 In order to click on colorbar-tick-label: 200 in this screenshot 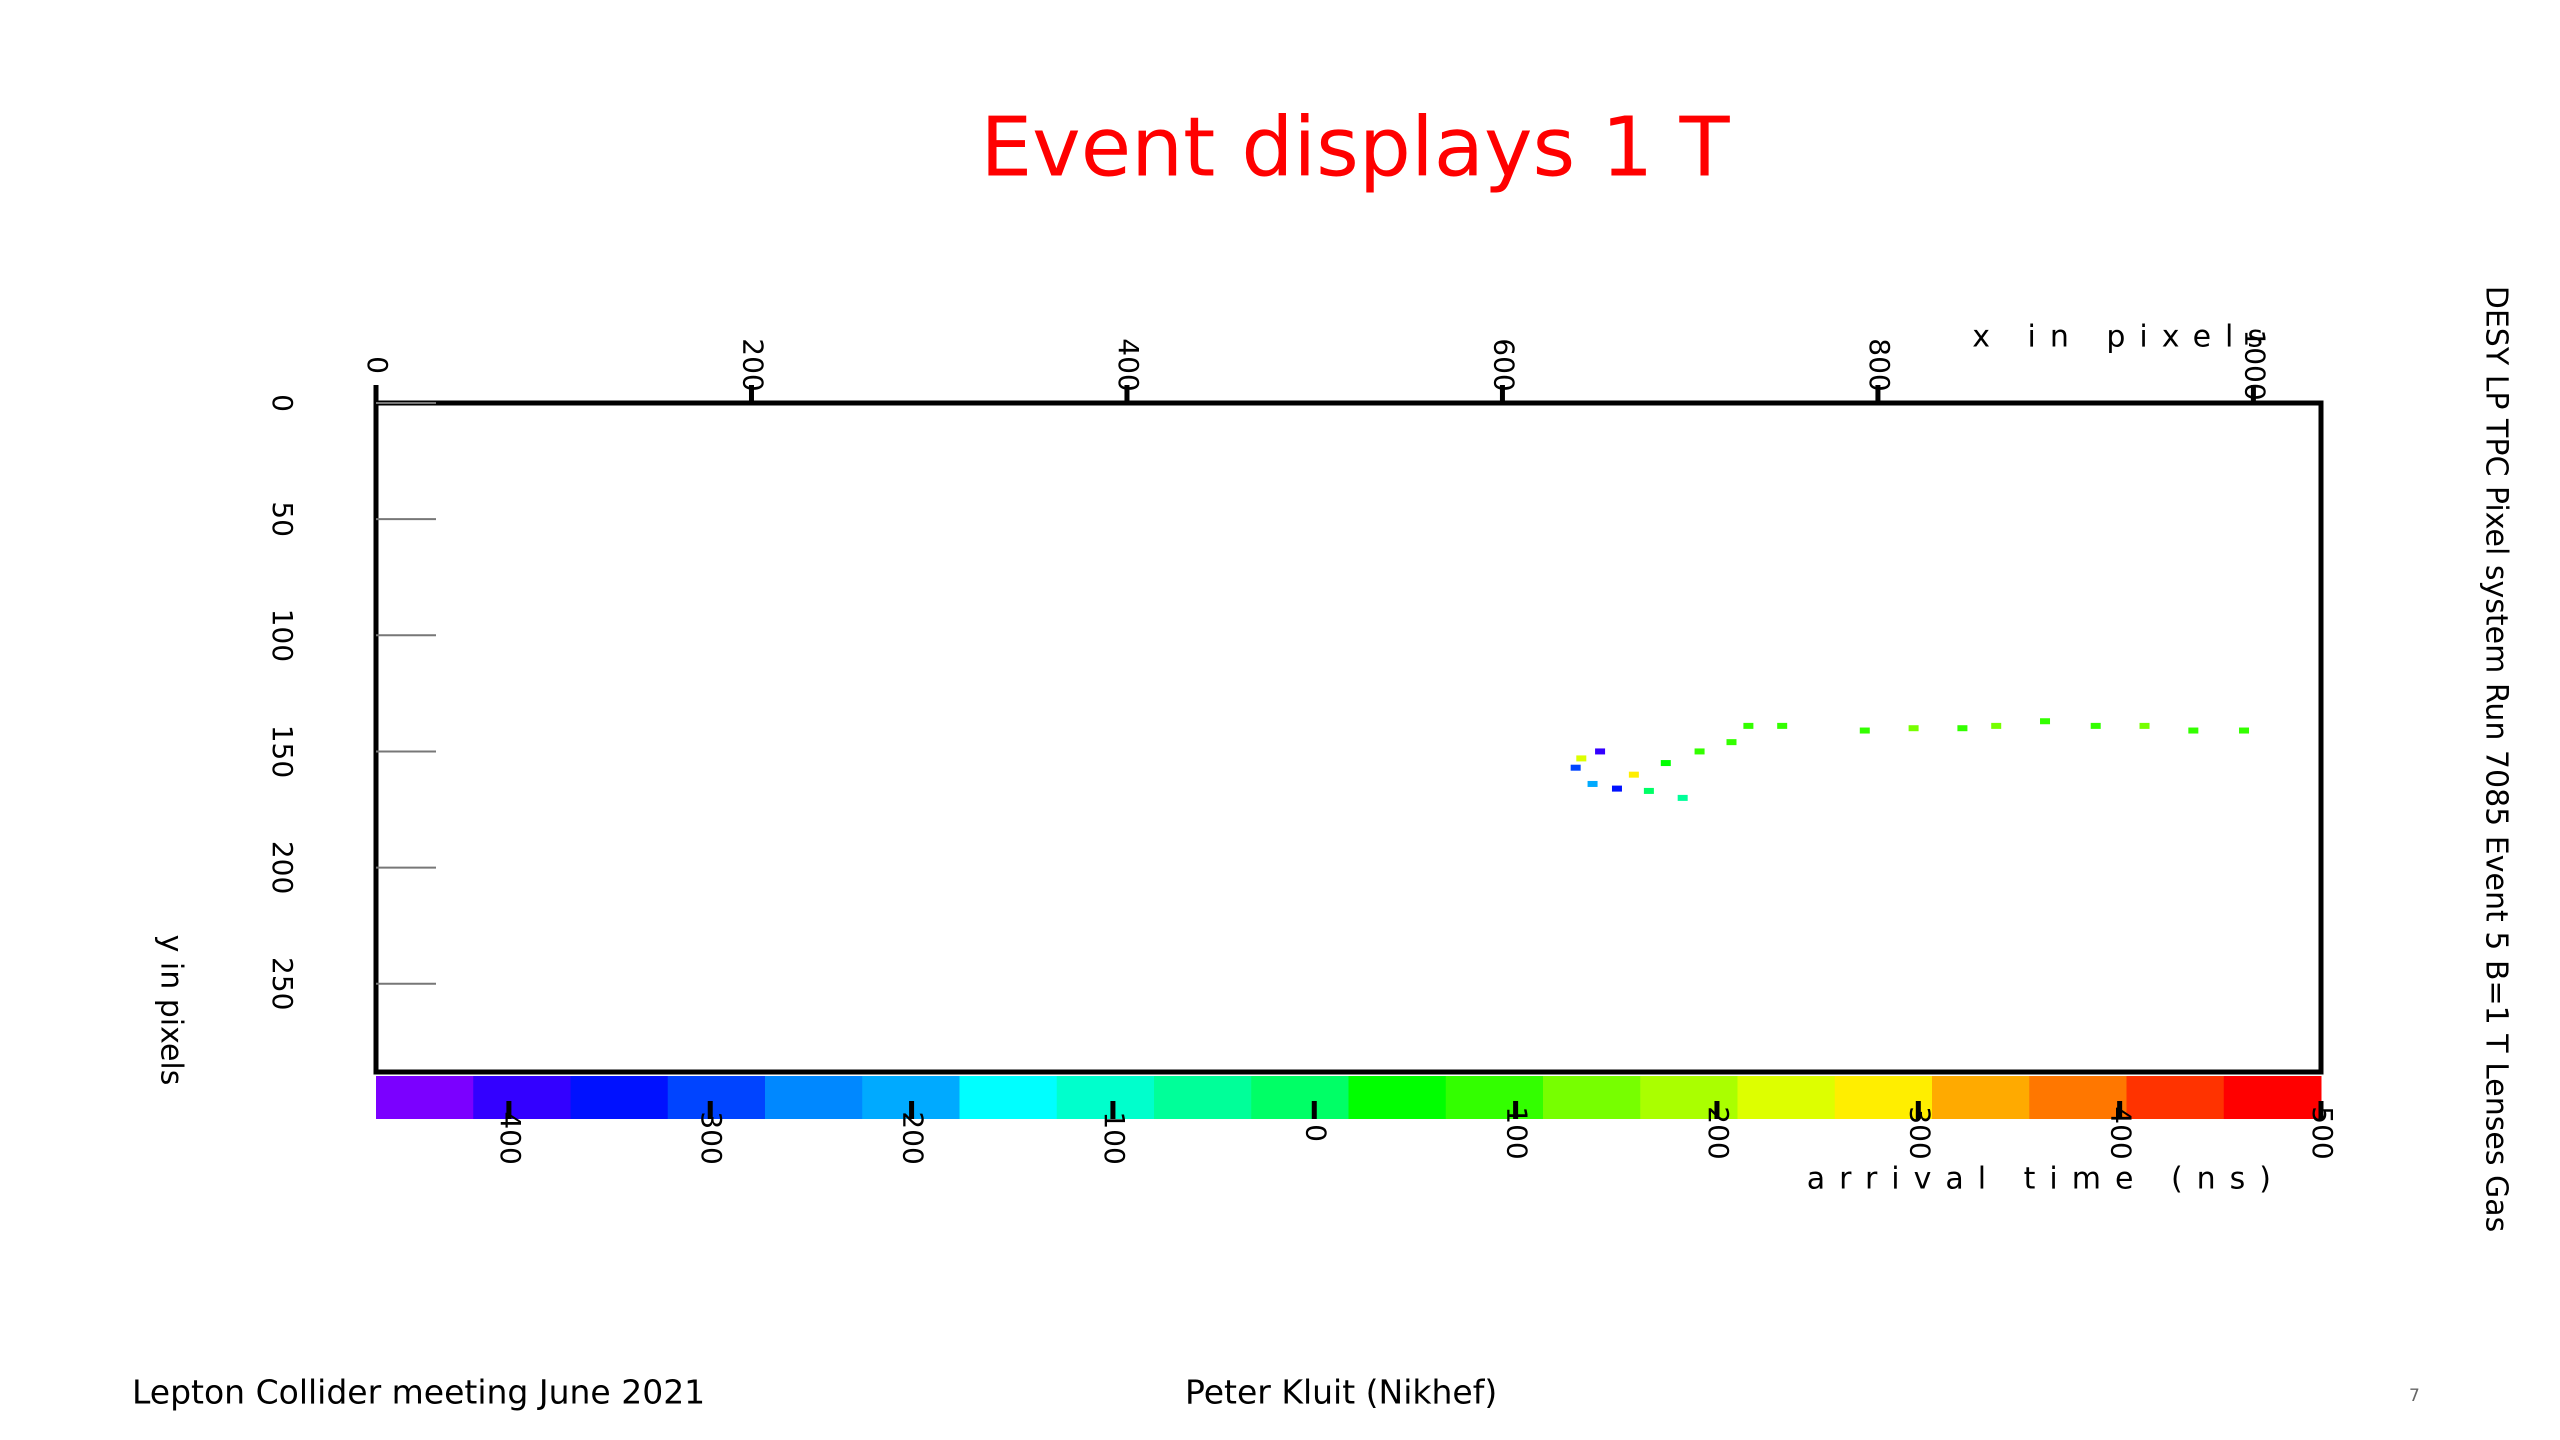, I will do `click(1718, 1132)`.